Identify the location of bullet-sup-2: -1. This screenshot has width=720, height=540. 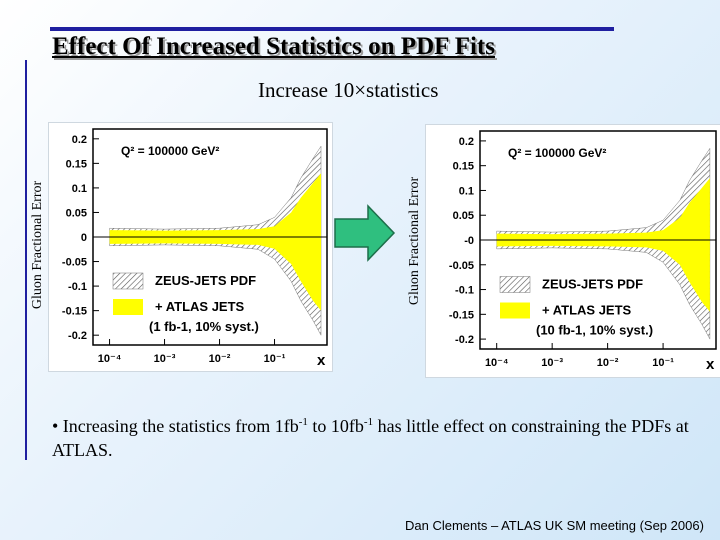
(368, 422).